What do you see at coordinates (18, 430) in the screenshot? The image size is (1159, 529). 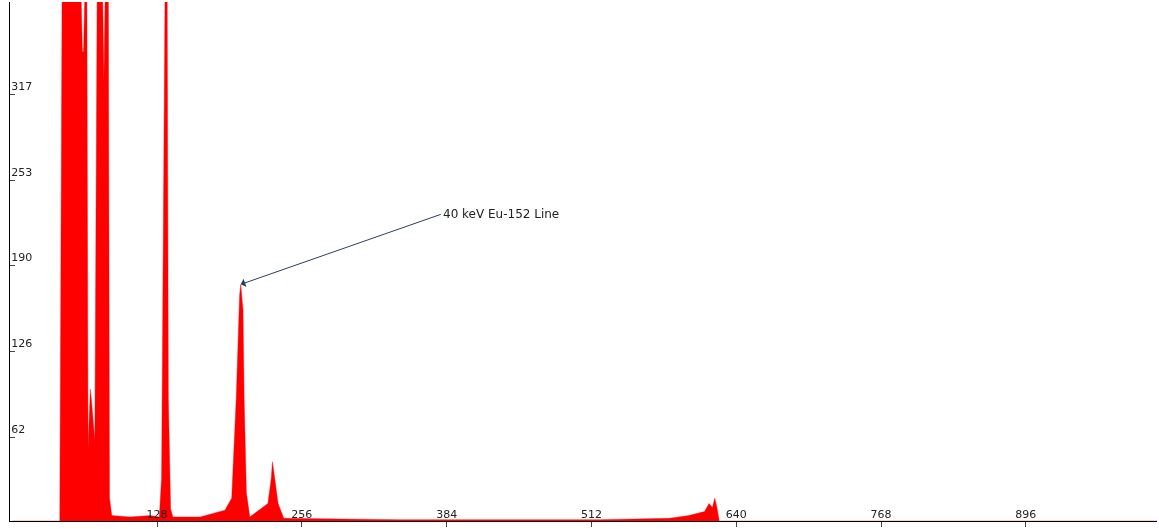 I see `y-tick-label: 62` at bounding box center [18, 430].